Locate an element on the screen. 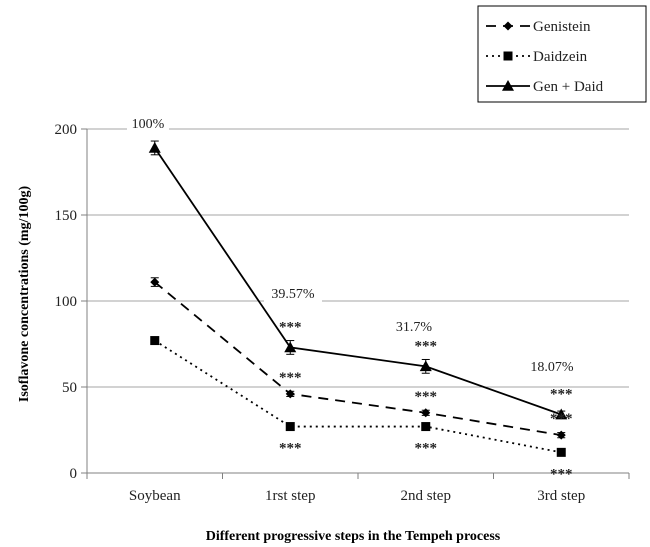 The image size is (650, 547). x-tick-label: 3rd step is located at coordinates (561, 496).